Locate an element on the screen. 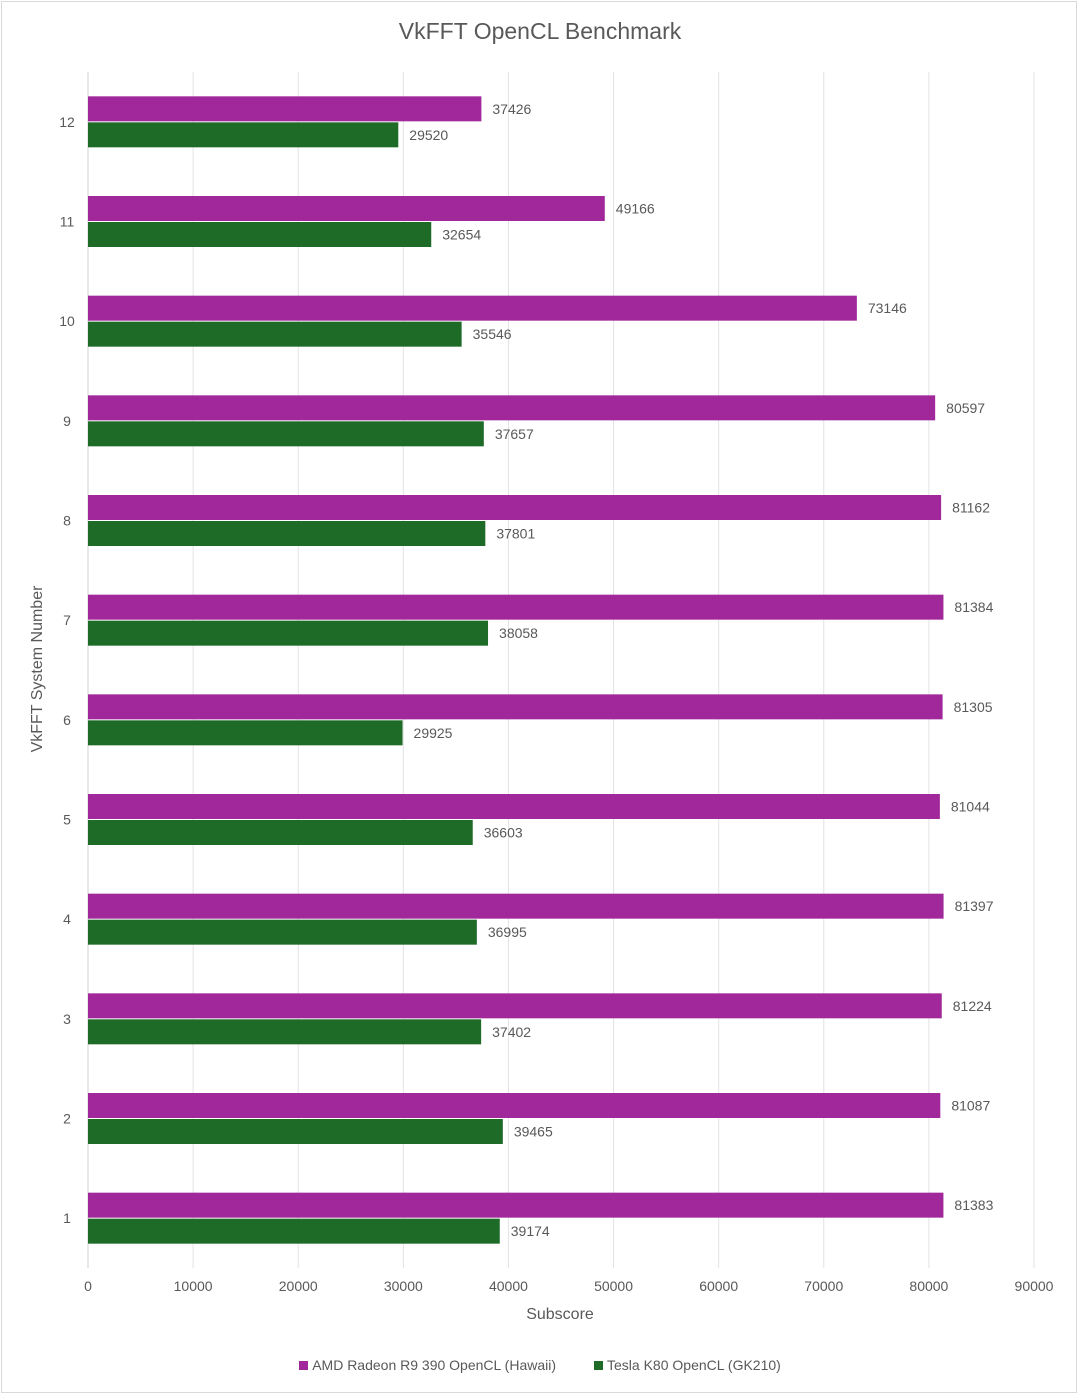 The image size is (1080, 1396). data-label-amd: 81087 is located at coordinates (970, 1106).